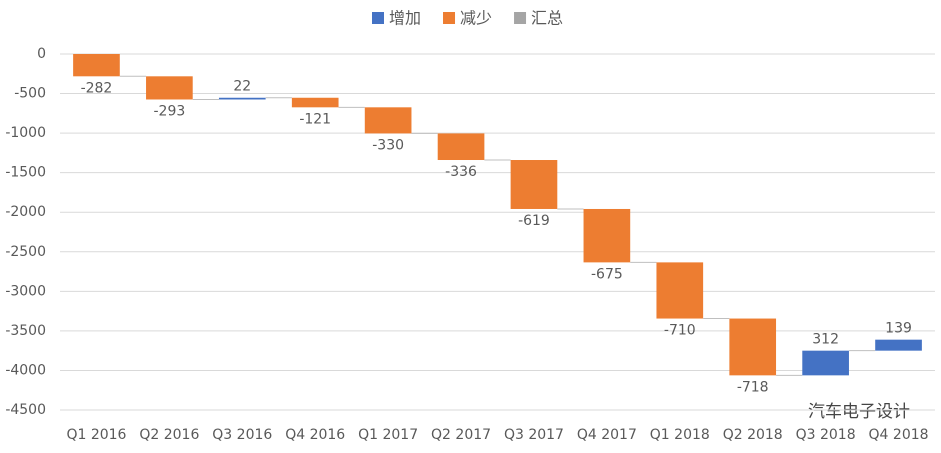 The image size is (941, 453). Describe the element at coordinates (898, 329) in the screenshot. I see `data-label: 139` at that location.